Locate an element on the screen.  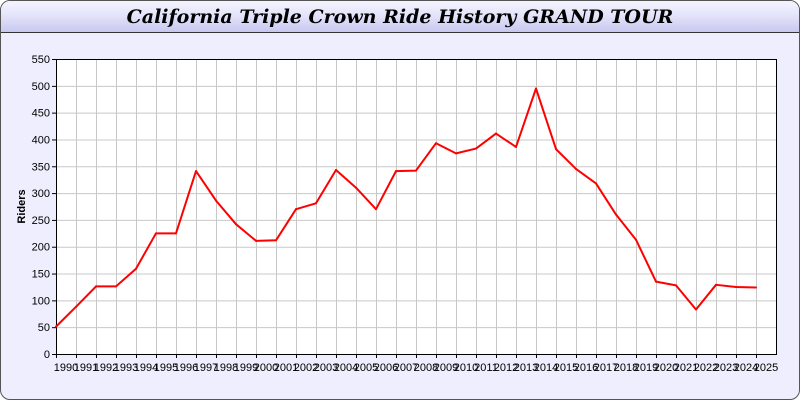
y-tick-label: 150 is located at coordinates (41, 275).